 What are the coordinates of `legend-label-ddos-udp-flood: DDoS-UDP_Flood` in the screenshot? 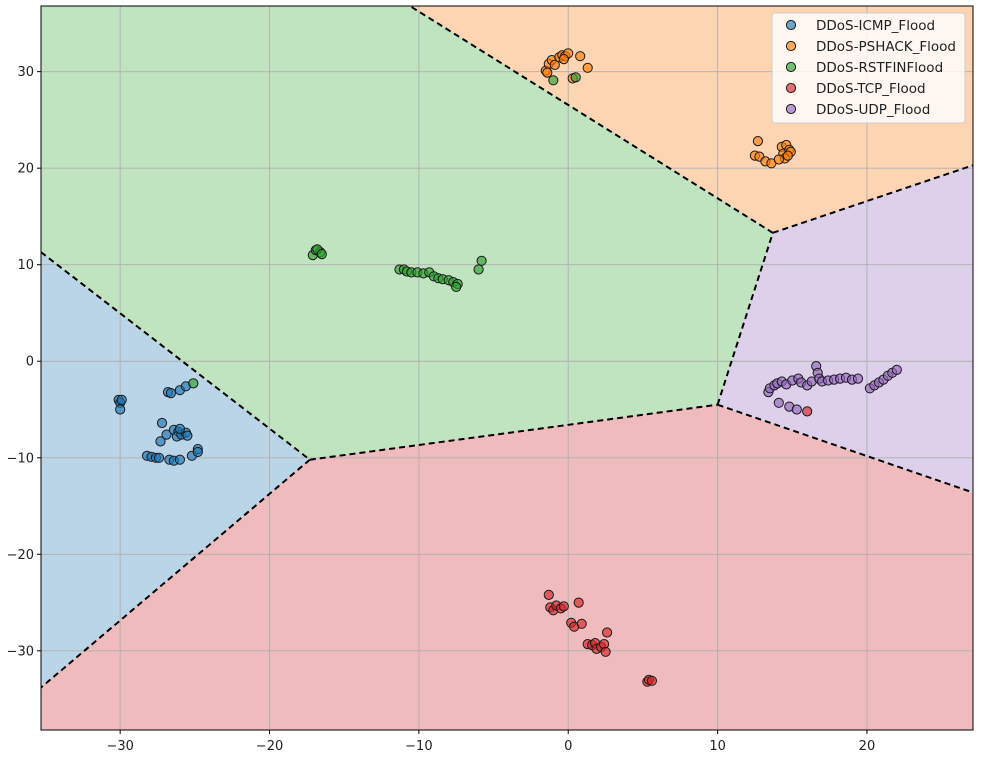 It's located at (873, 110).